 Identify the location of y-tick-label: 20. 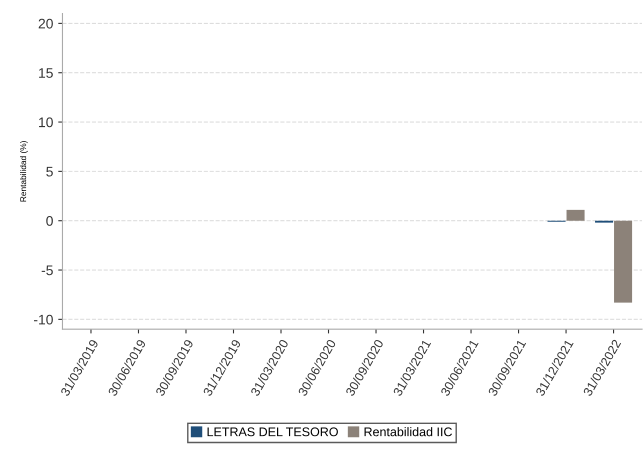
(45, 23).